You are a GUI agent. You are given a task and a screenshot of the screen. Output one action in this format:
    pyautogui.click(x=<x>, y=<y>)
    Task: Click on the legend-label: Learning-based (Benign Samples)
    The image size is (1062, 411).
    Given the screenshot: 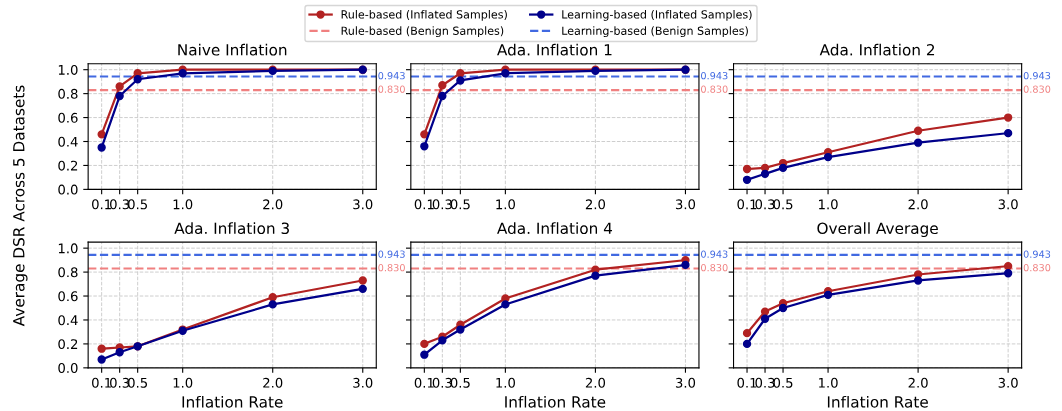 What is the action you would take?
    pyautogui.click(x=655, y=32)
    